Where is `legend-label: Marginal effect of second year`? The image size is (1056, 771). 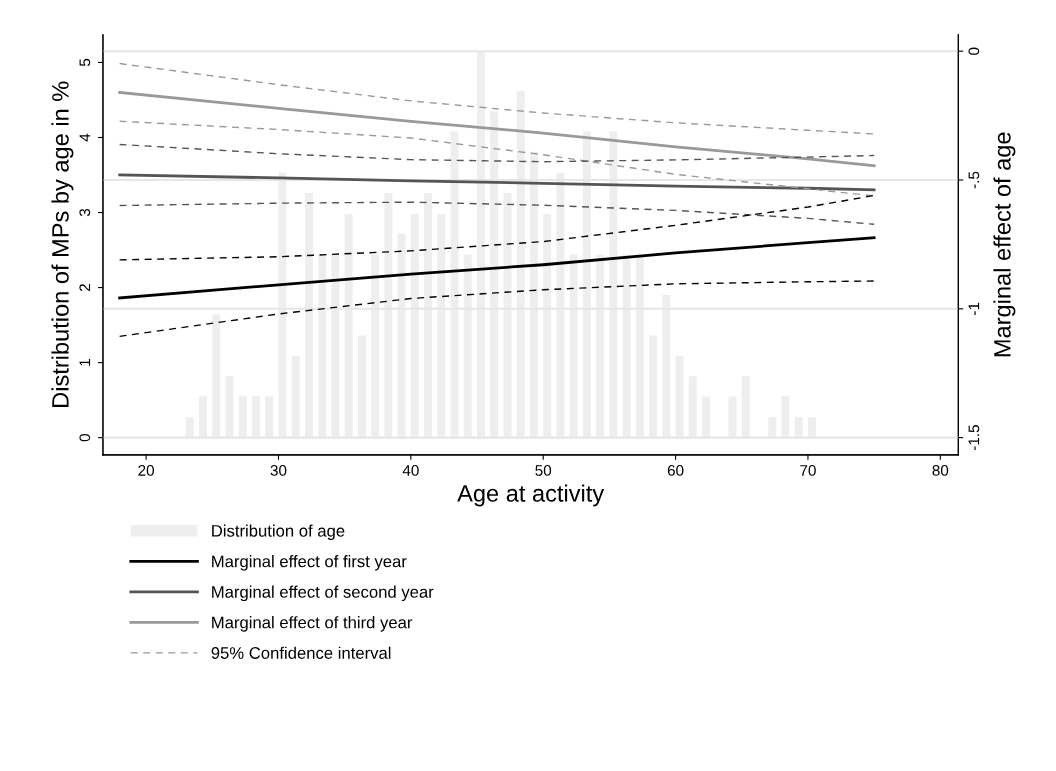 legend-label: Marginal effect of second year is located at coordinates (323, 593).